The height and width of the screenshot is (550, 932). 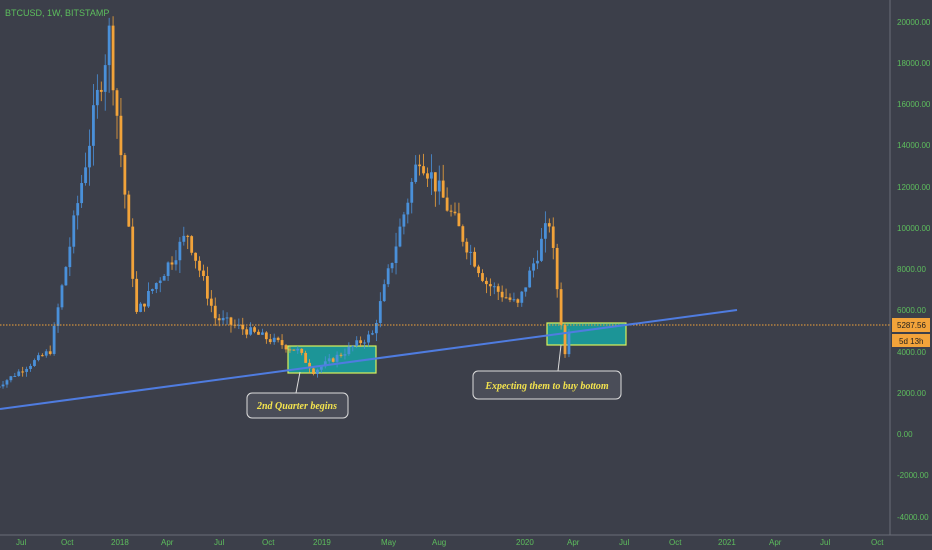 I want to click on countdown-tag-value: 5d 13h, so click(x=911, y=341).